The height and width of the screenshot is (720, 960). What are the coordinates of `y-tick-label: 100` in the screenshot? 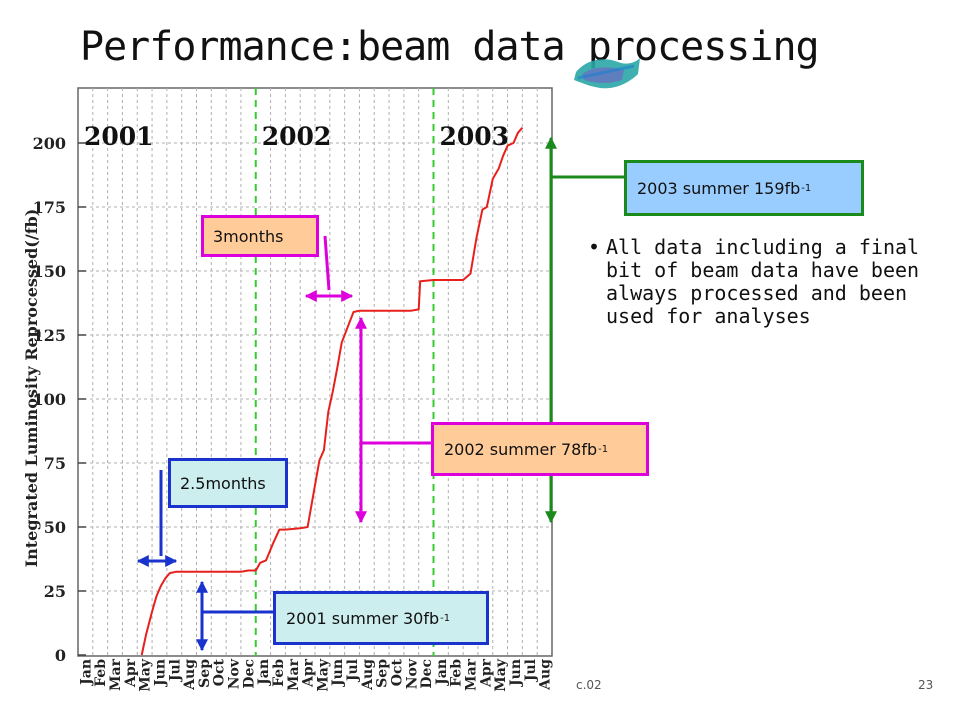 It's located at (49, 399).